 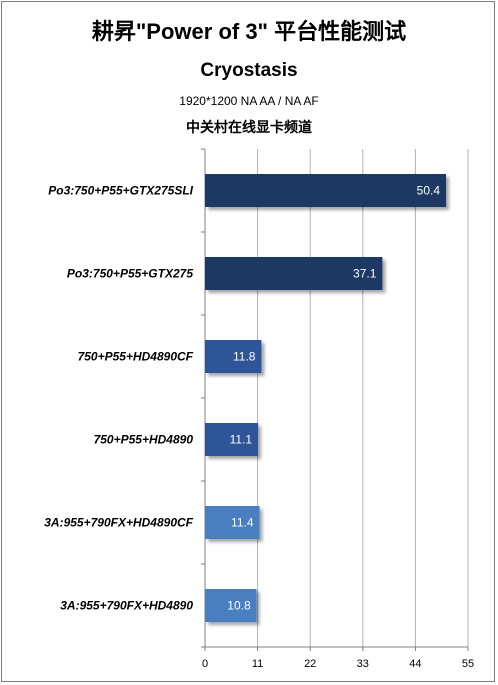 What do you see at coordinates (363, 664) in the screenshot?
I see `x-tick-label: 33` at bounding box center [363, 664].